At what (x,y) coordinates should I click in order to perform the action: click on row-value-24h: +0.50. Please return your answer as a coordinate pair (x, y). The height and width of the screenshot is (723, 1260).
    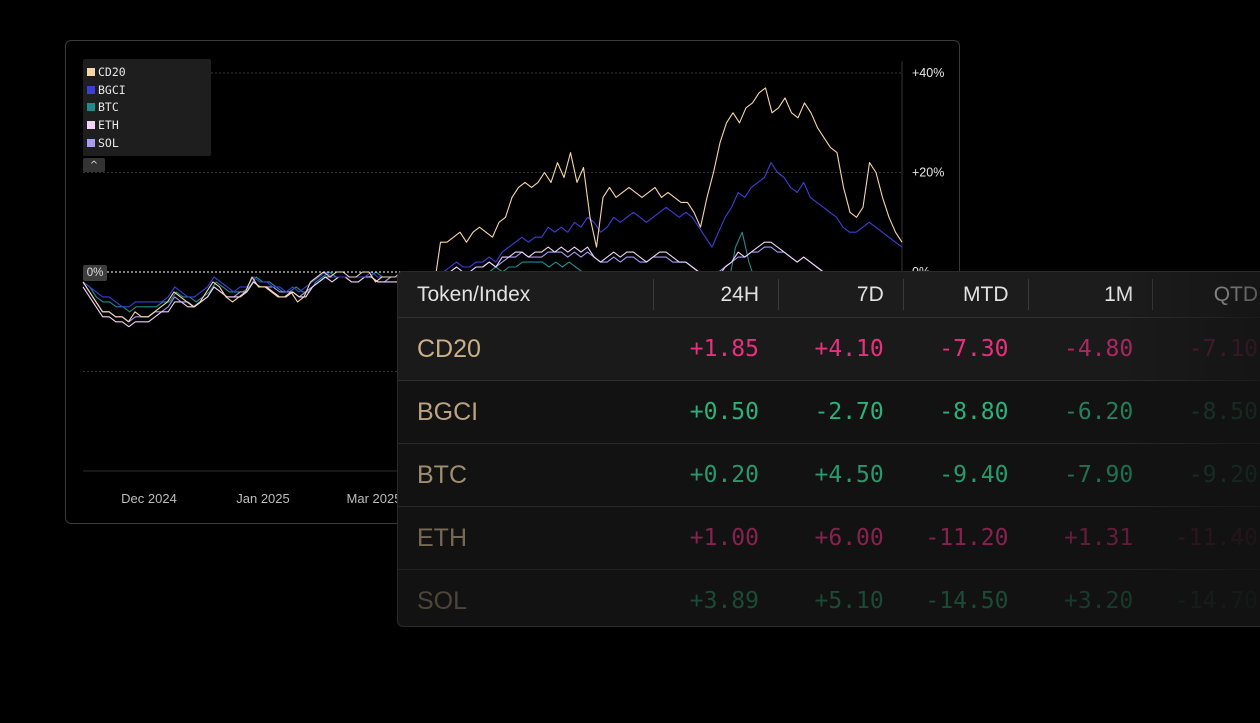
    Looking at the image, I should click on (724, 412).